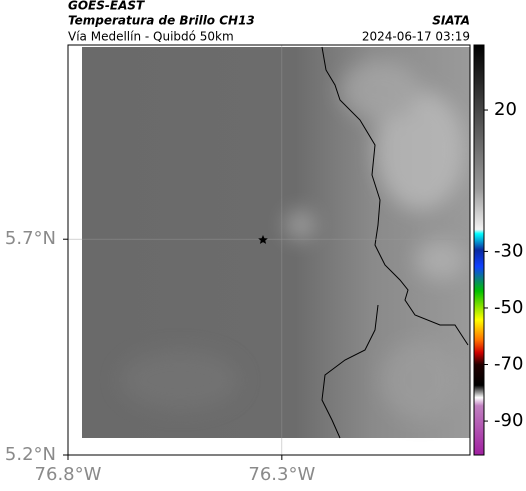  Describe the element at coordinates (451, 21) in the screenshot. I see `source: SIATA` at that location.